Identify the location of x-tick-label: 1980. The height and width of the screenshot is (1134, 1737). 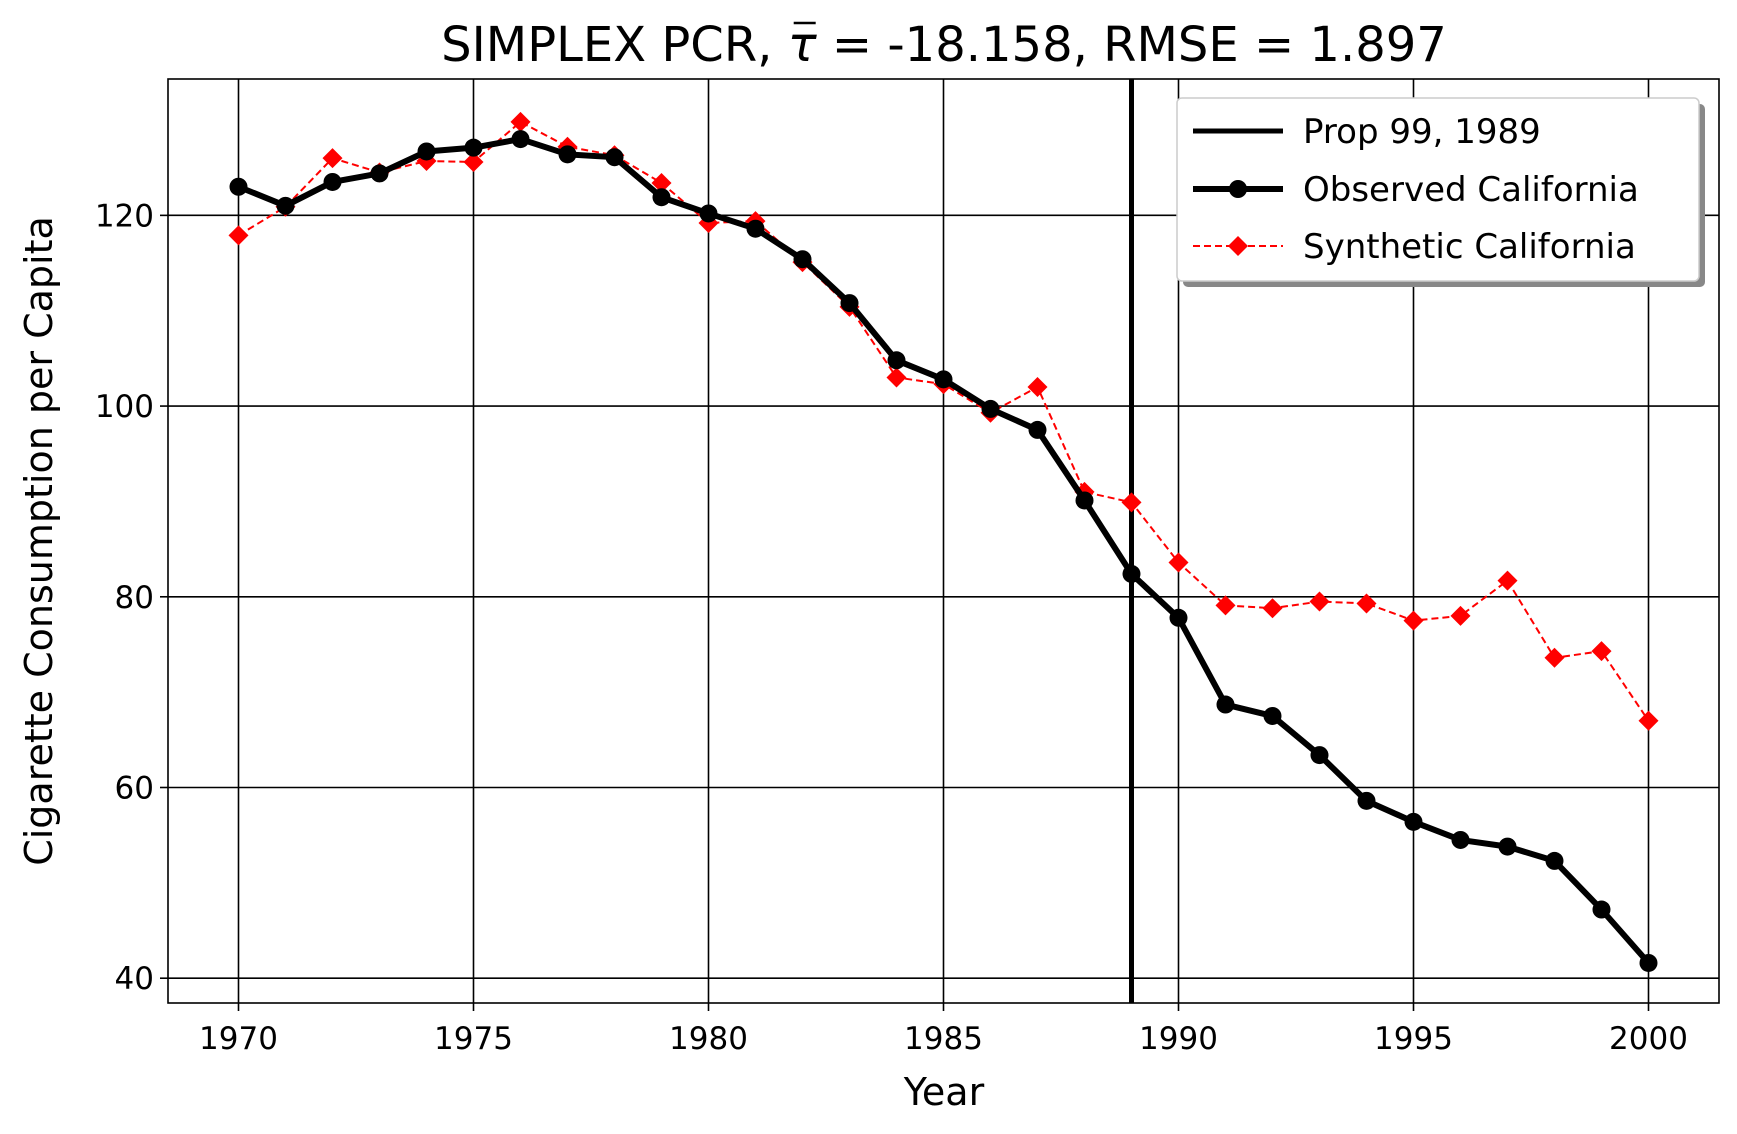
(708, 1039).